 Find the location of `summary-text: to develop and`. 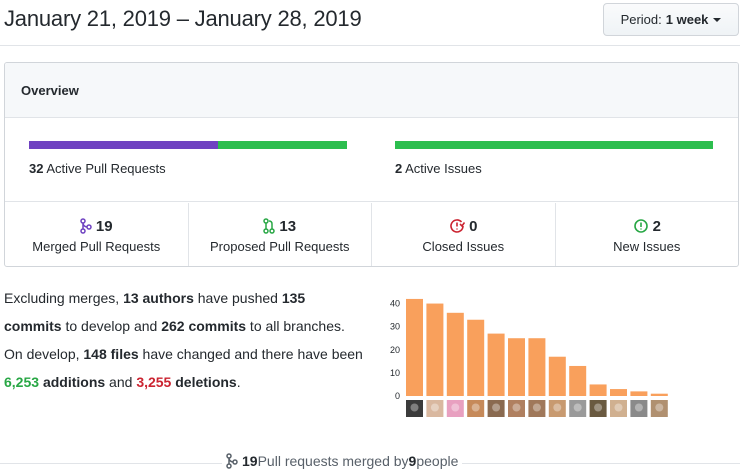

summary-text: to develop and is located at coordinates (111, 326).